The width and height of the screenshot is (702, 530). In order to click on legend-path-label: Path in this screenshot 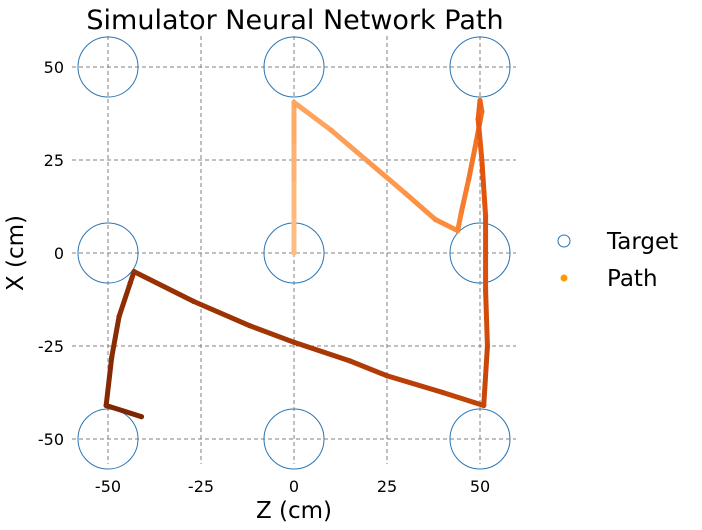, I will do `click(632, 279)`.